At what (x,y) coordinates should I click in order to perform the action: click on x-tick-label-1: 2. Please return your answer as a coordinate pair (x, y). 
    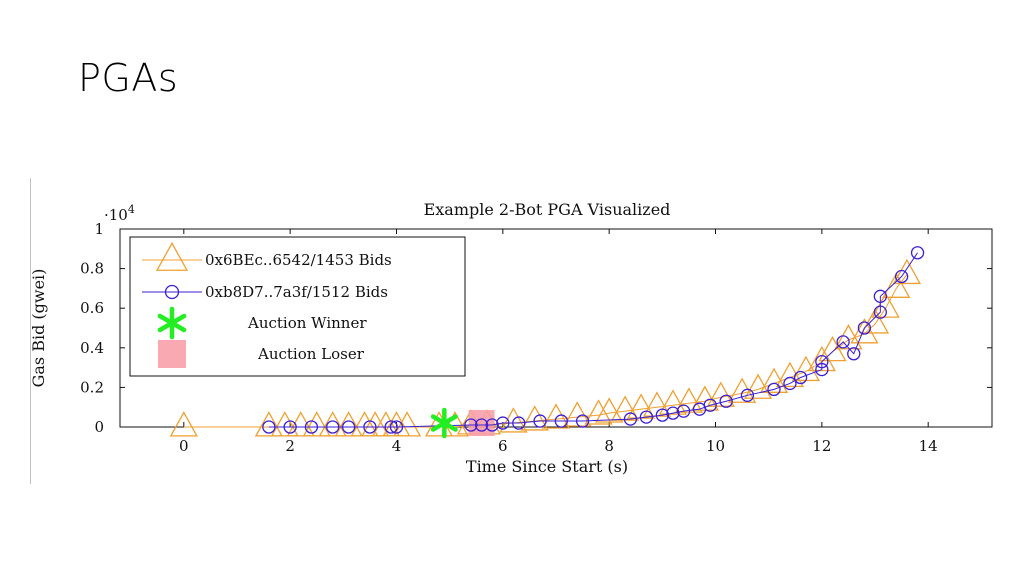
    Looking at the image, I should click on (290, 446).